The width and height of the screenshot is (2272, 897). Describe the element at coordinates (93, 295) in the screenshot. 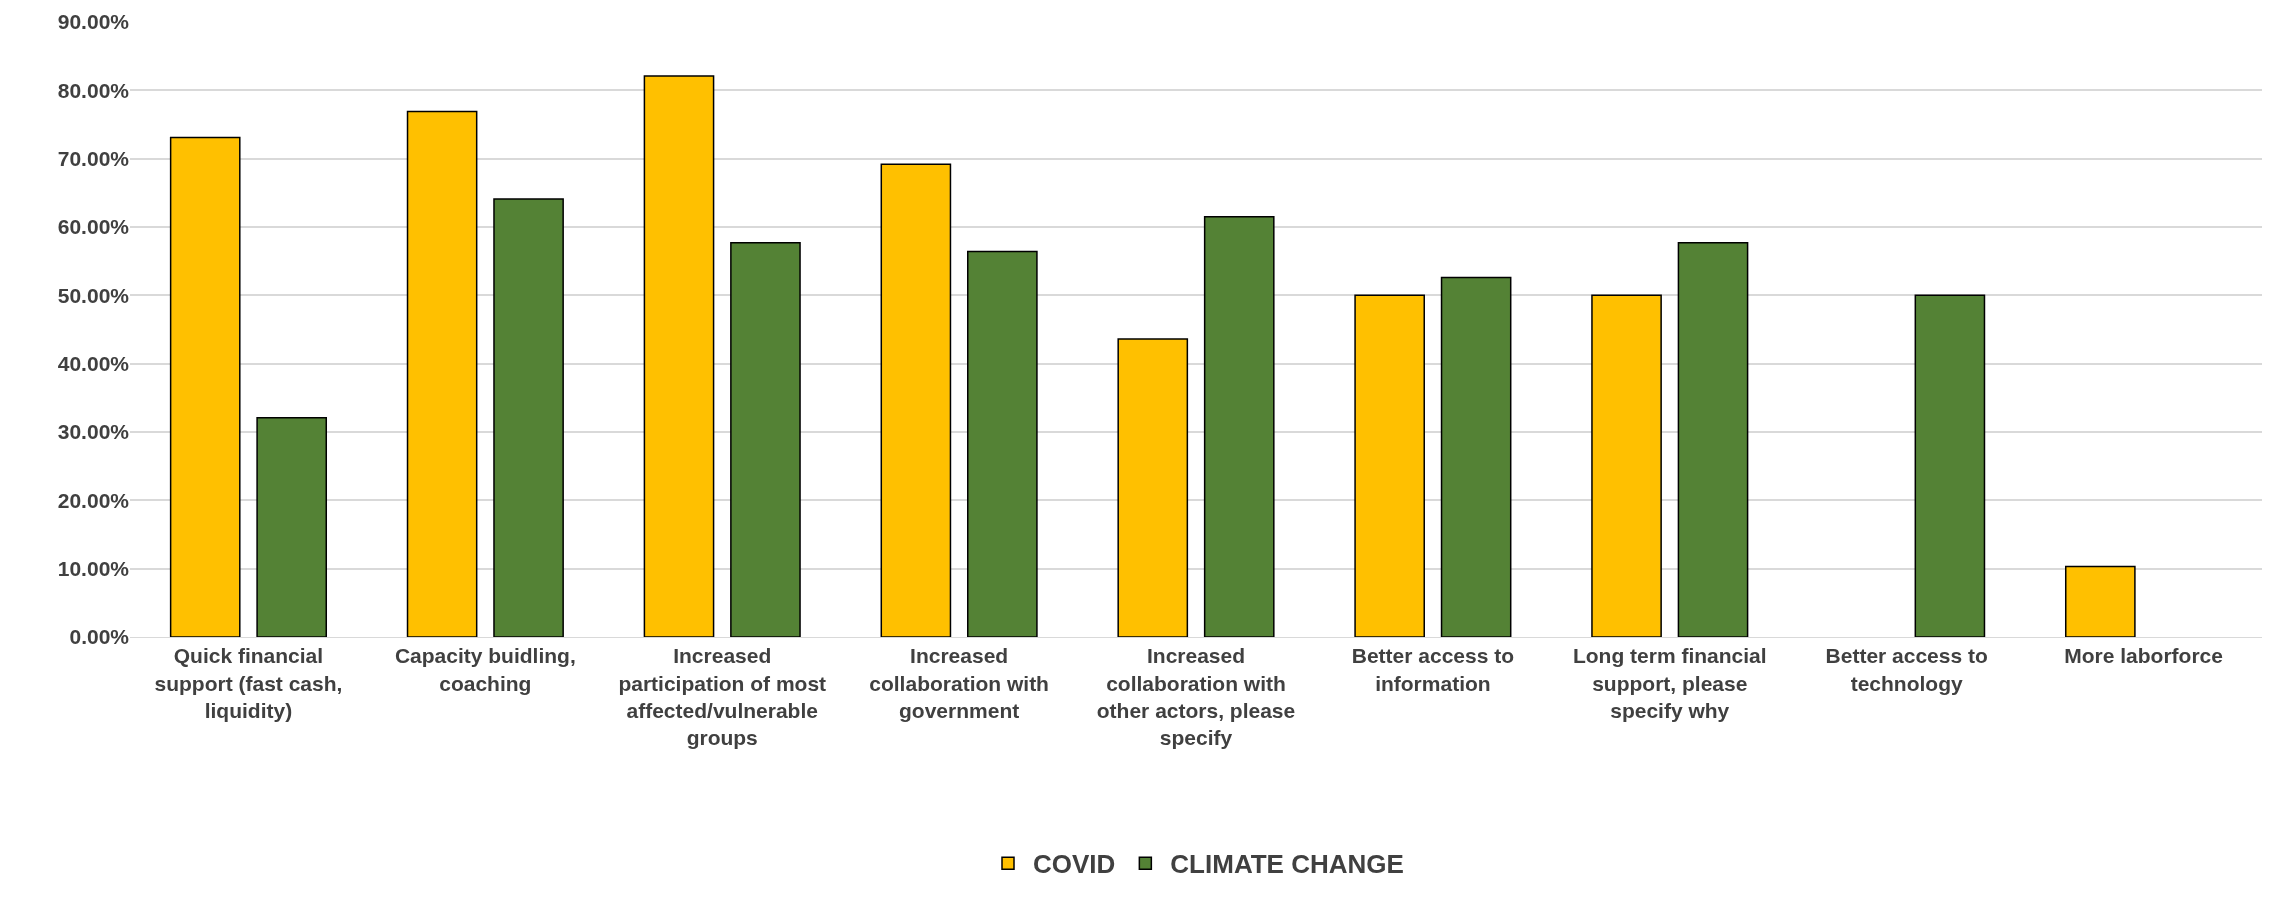

I see `y-tick-label: 50.00%` at that location.